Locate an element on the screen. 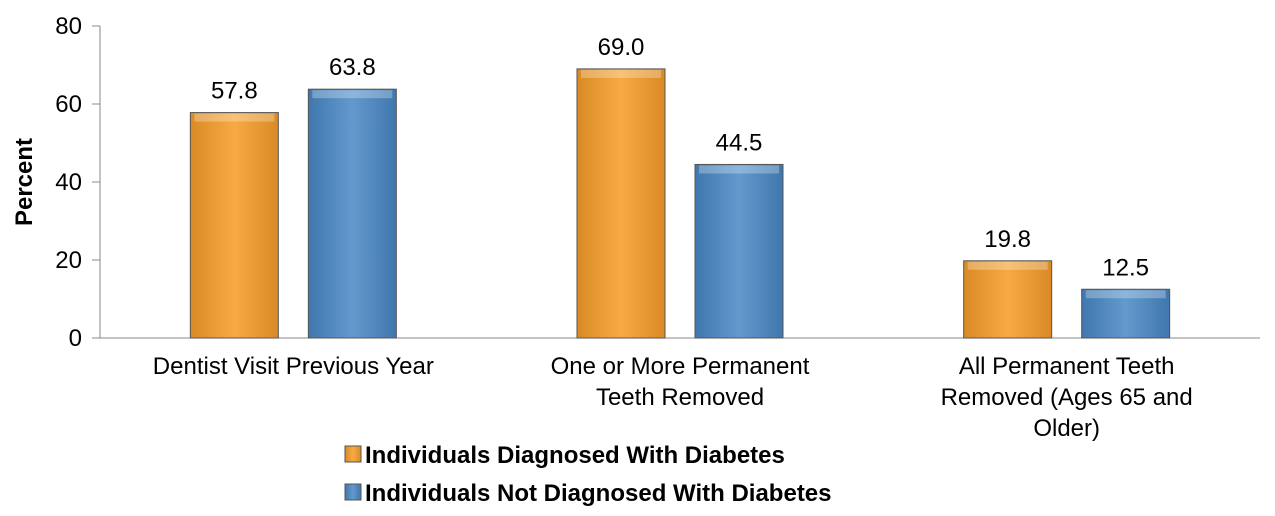 Image resolution: width=1275 pixels, height=516 pixels. legend-label: Individuals Not Diagnosed With Diabetes is located at coordinates (598, 493).